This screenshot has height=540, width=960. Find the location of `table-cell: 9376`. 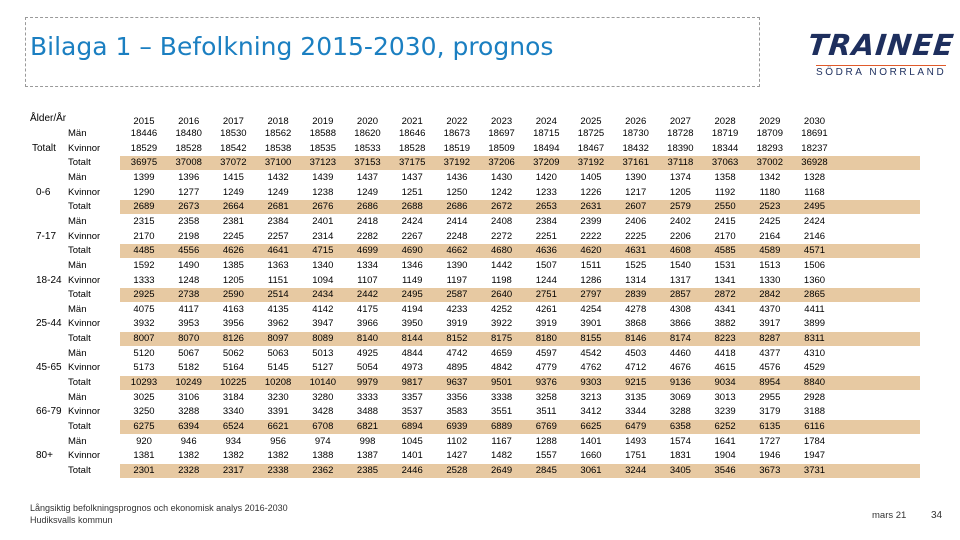

table-cell: 9376 is located at coordinates (546, 383).